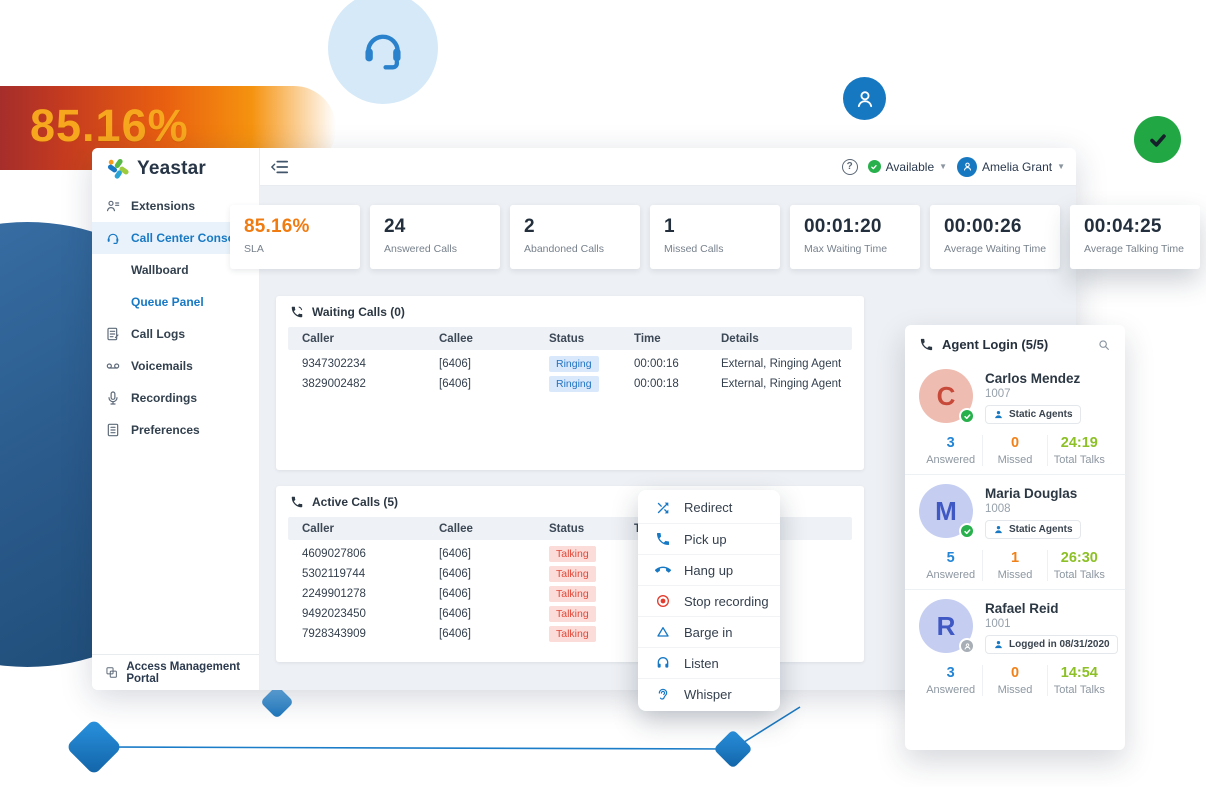 The width and height of the screenshot is (1206, 787). What do you see at coordinates (1134, 249) in the screenshot?
I see `stat-label: Average Talking Time` at bounding box center [1134, 249].